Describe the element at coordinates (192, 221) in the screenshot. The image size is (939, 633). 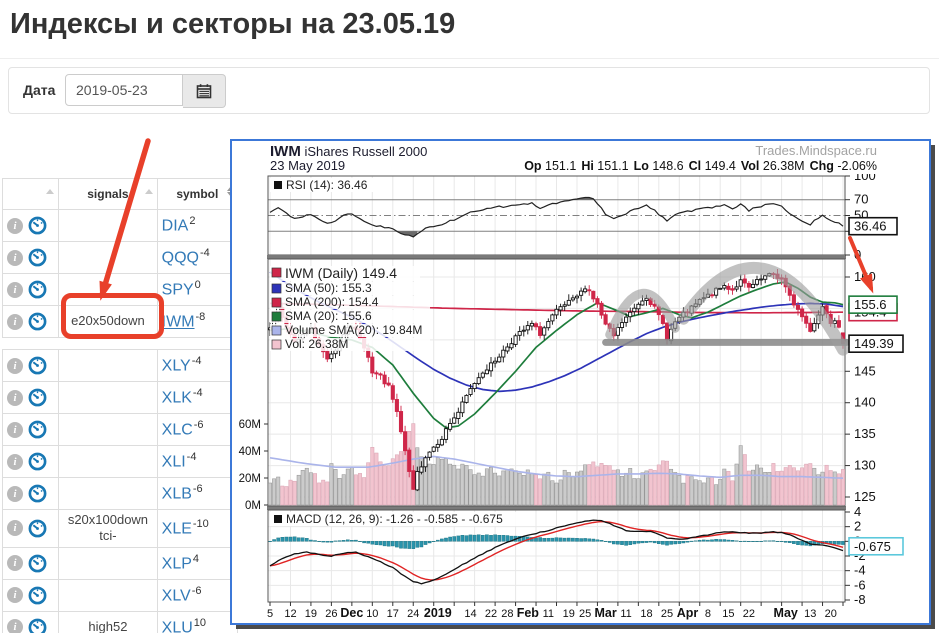
I see `symbol-score: 2` at that location.